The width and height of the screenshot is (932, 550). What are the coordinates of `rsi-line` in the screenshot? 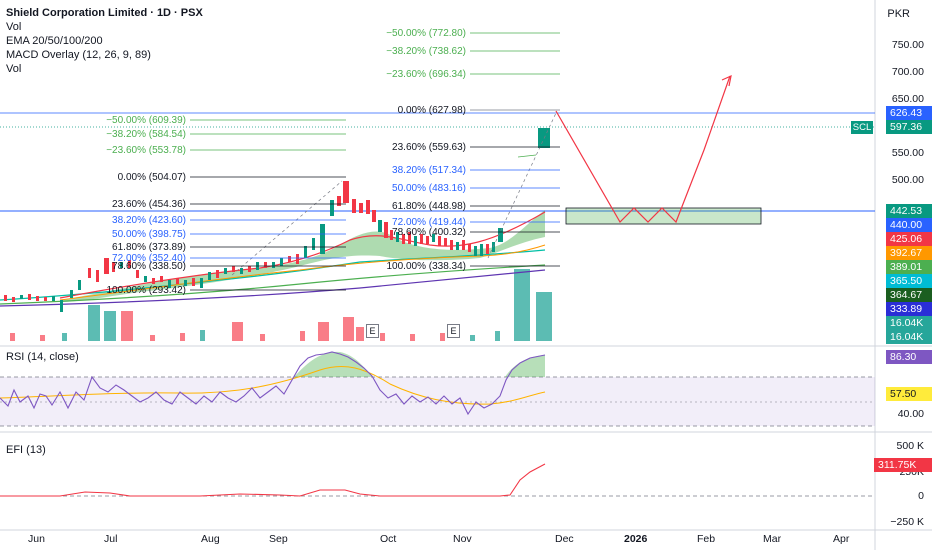 It's located at (273, 383).